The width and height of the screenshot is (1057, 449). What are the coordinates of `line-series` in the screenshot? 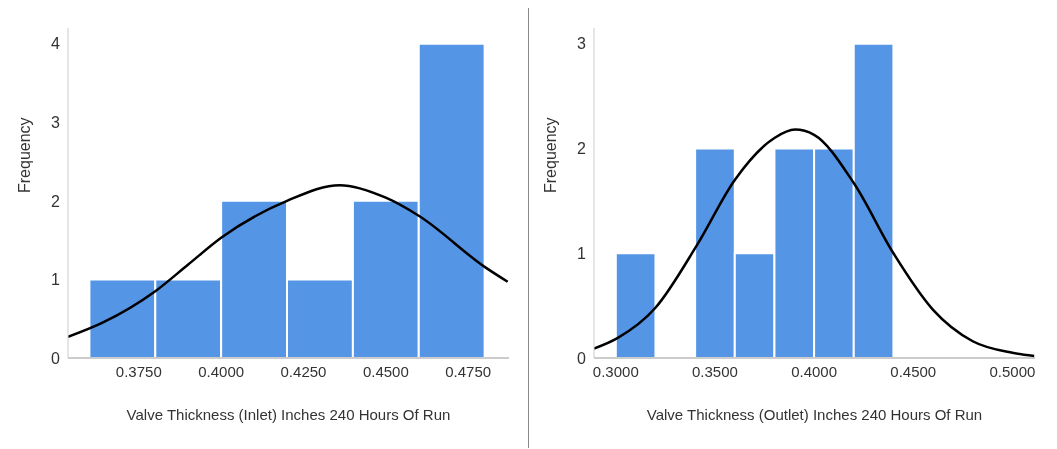 It's located at (288, 261).